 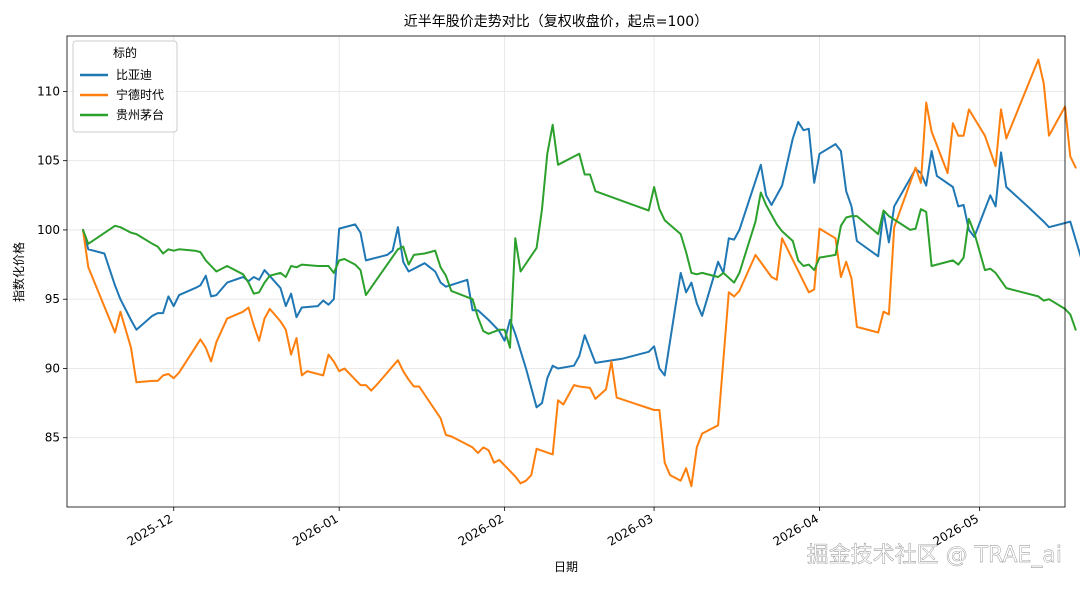 I want to click on watermark-text: 掘金技术社区 @ TRAE_ai, so click(x=934, y=555).